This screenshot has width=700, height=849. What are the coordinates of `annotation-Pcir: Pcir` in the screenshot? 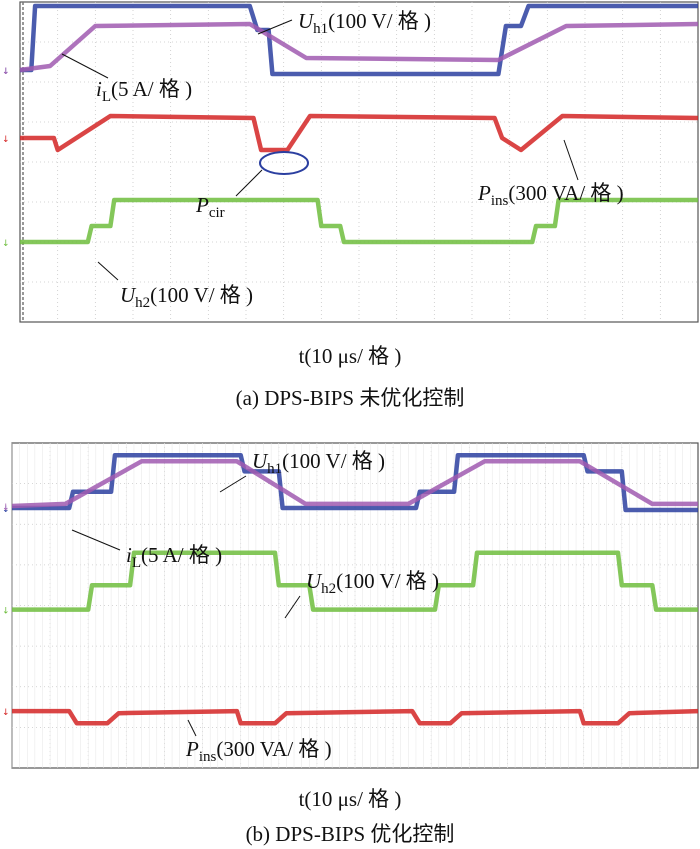 It's located at (210, 207).